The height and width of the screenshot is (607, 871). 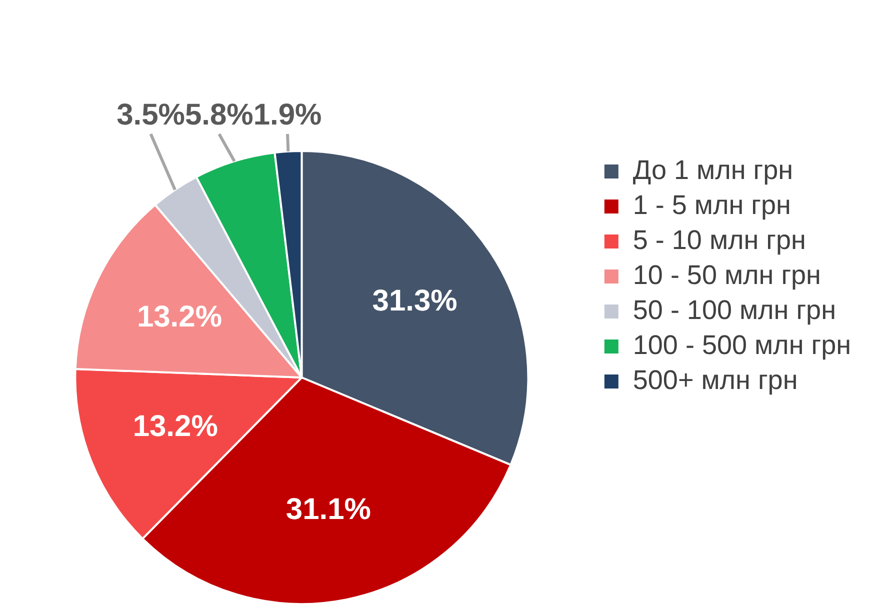 What do you see at coordinates (715, 379) in the screenshot?
I see `legend-label: 500+ млн грн` at bounding box center [715, 379].